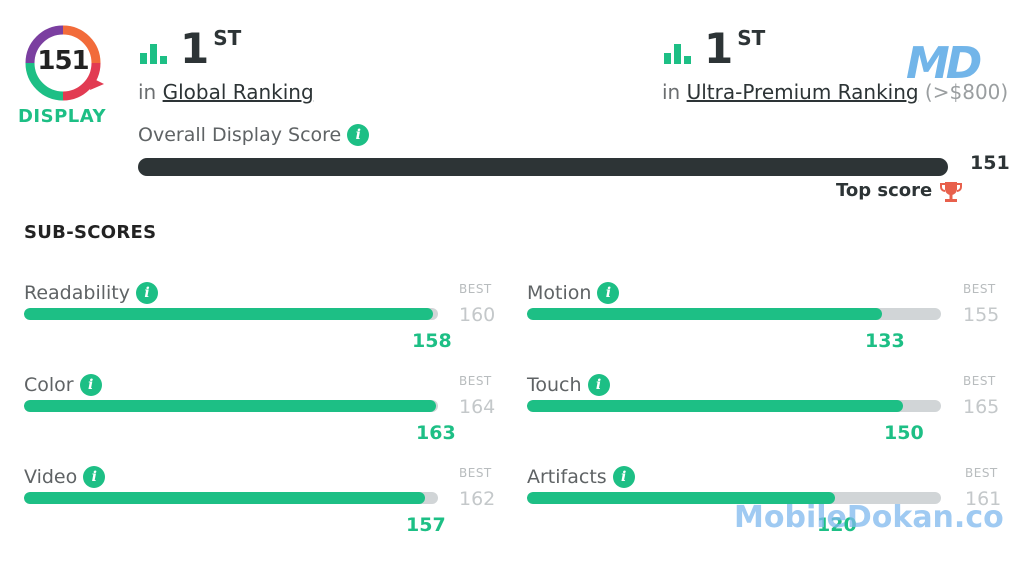  What do you see at coordinates (573, 293) in the screenshot?
I see `subscore-label: Motion i` at bounding box center [573, 293].